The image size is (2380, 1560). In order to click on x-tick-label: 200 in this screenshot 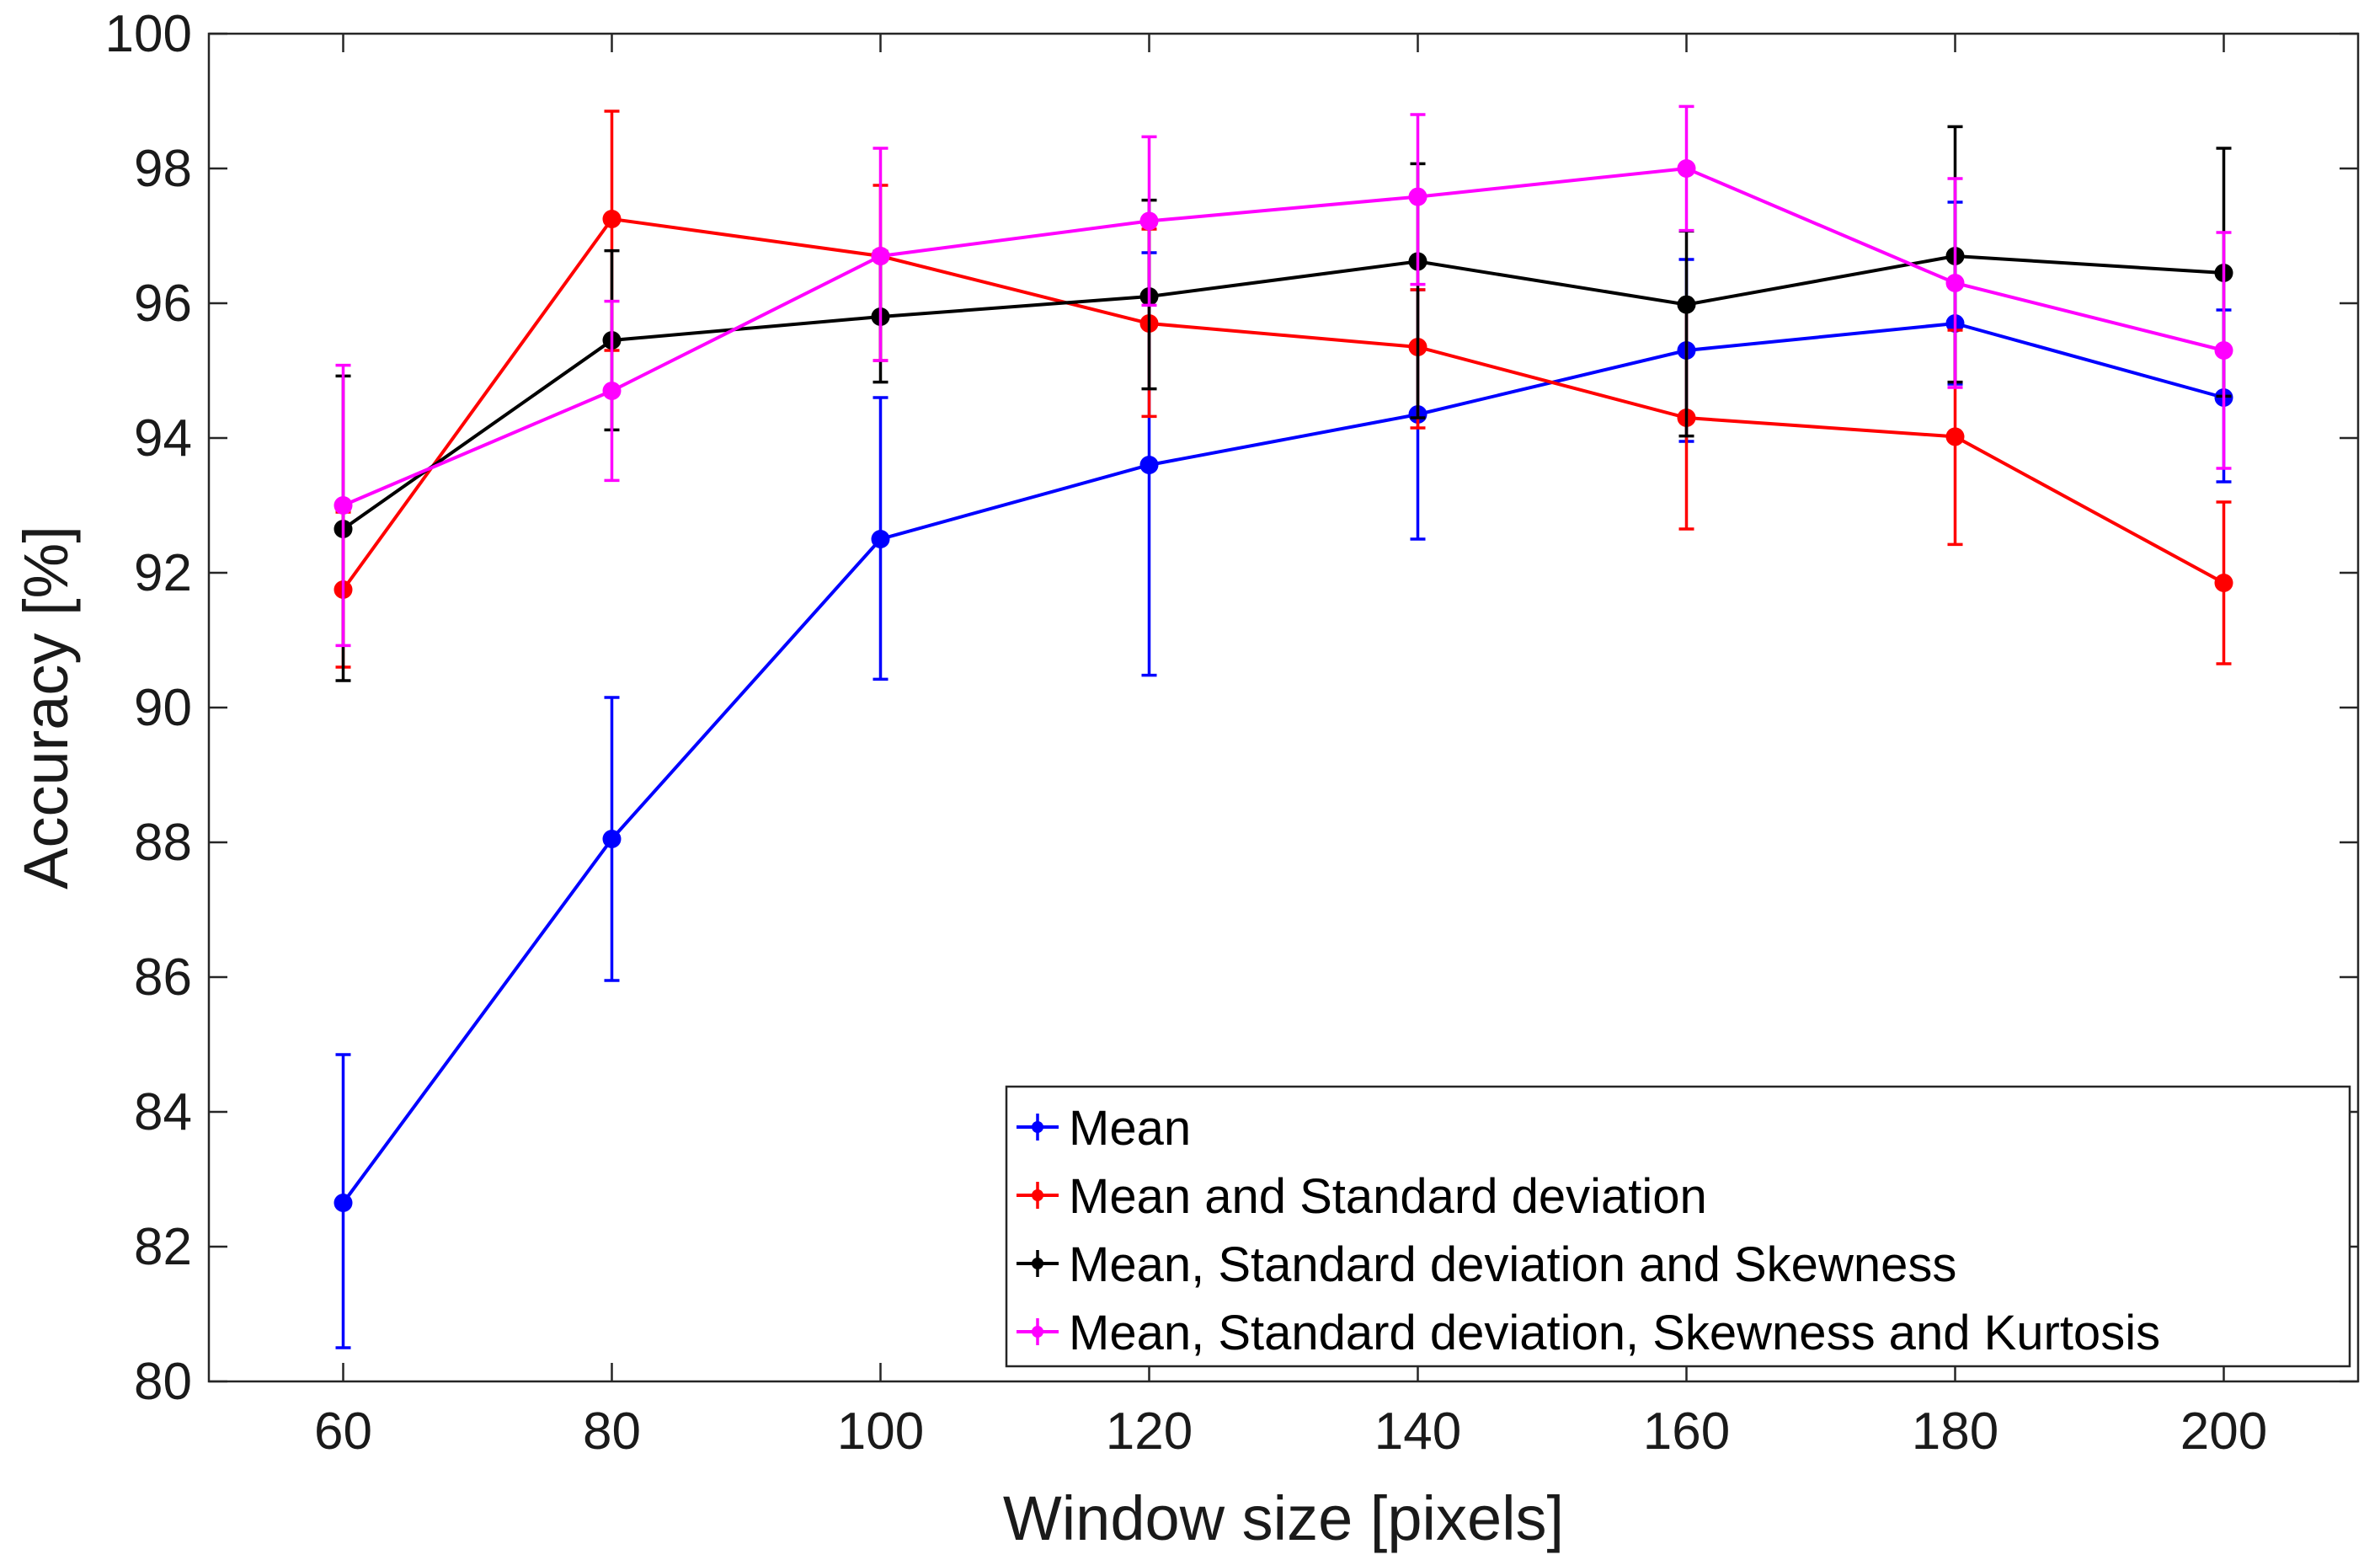, I will do `click(2223, 1431)`.